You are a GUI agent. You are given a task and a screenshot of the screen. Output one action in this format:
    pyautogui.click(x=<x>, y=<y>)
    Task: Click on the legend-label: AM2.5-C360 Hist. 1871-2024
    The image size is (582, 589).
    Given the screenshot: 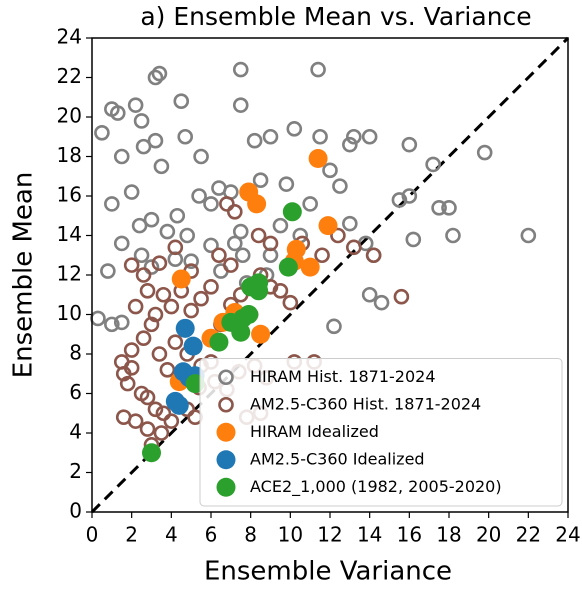 What is the action you would take?
    pyautogui.click(x=365, y=403)
    